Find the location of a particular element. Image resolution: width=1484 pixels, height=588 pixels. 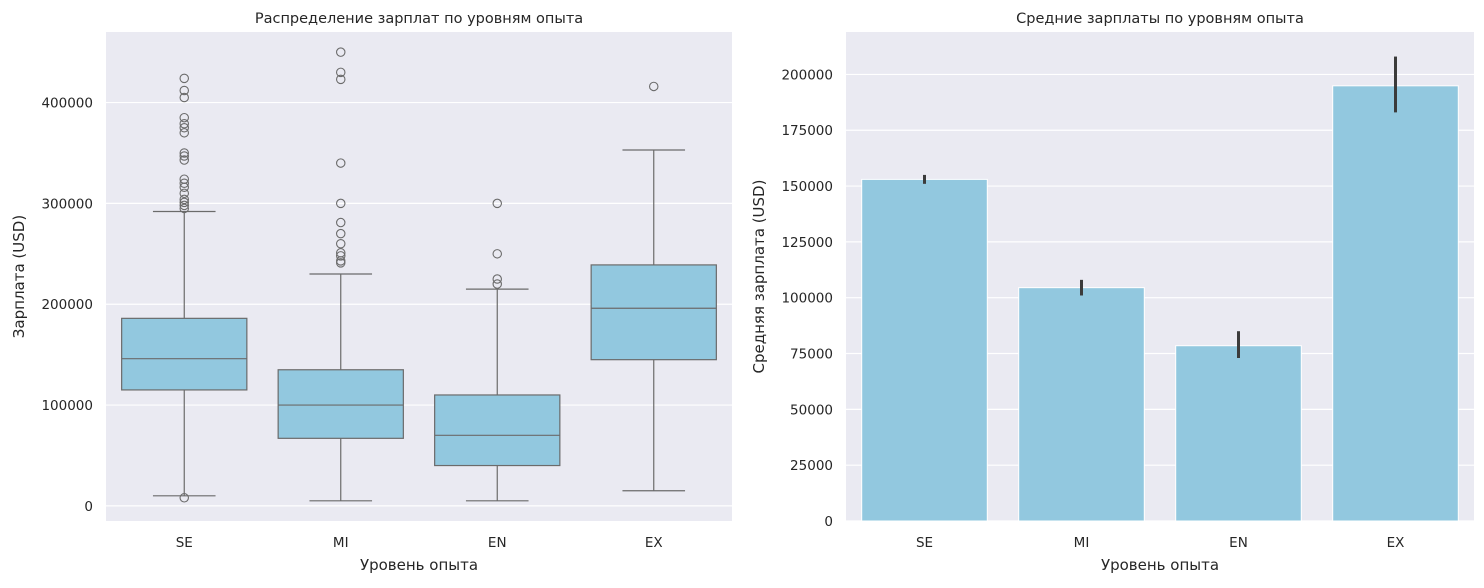

y-axis-label: Средняя зарплата (USD) is located at coordinates (759, 277).